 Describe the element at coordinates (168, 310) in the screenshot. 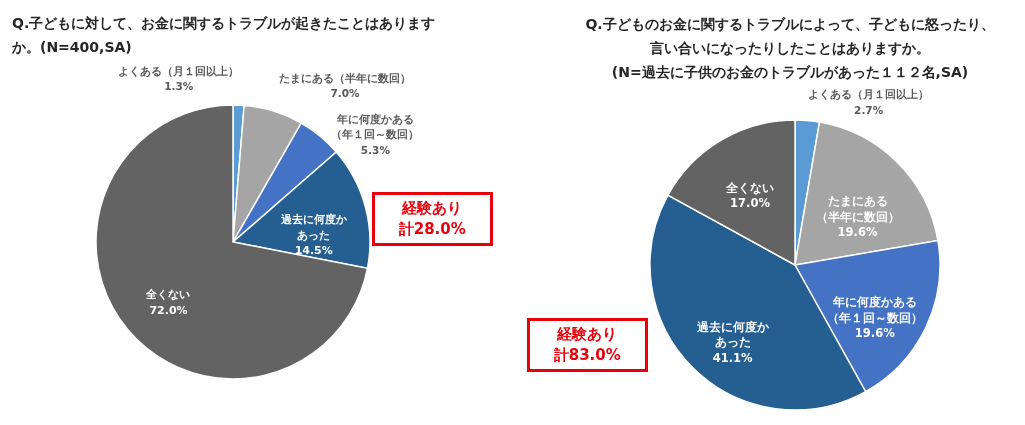

I see `data-label: 72.0%` at that location.